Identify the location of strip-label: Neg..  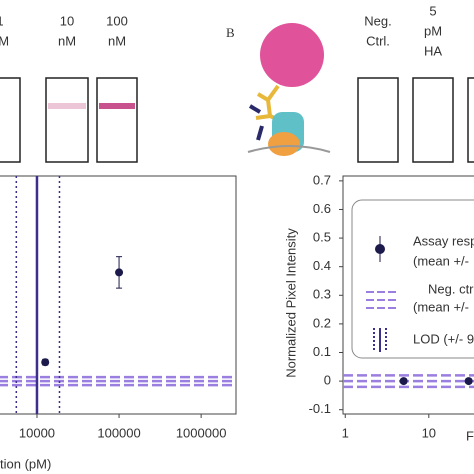
(377, 20).